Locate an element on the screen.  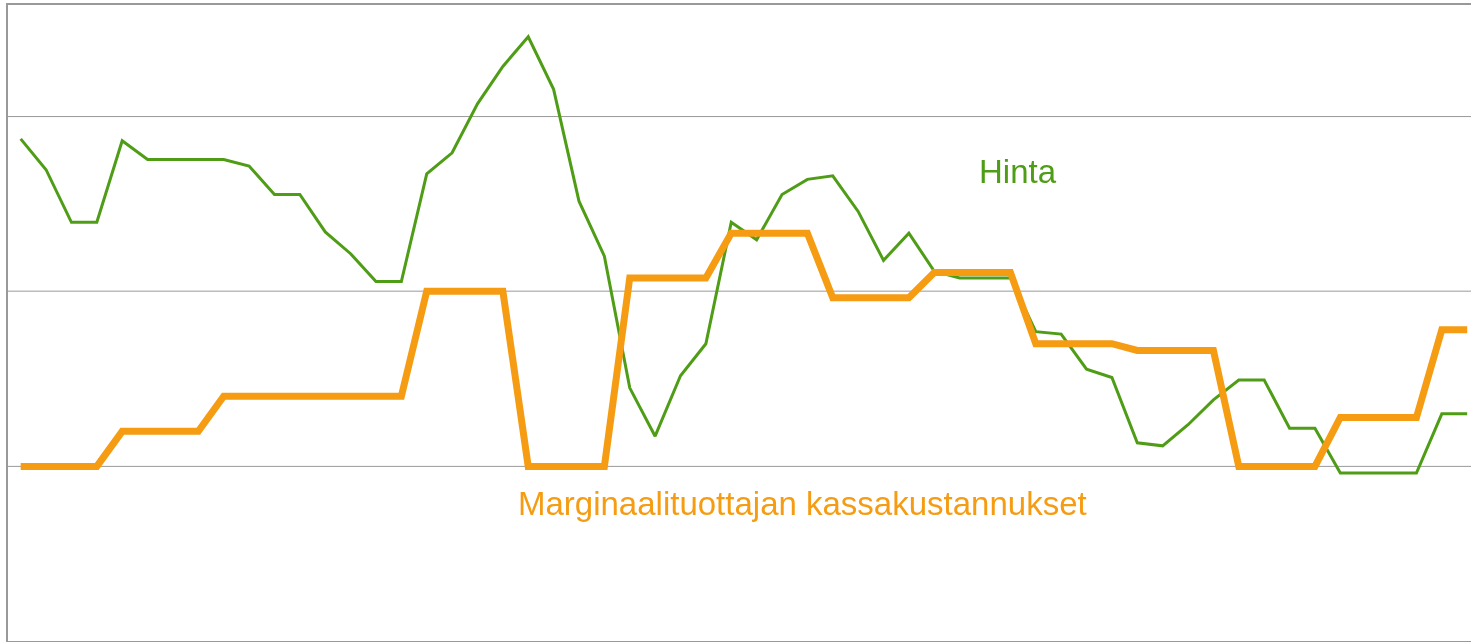
text: Hinta is located at coordinates (1018, 171).